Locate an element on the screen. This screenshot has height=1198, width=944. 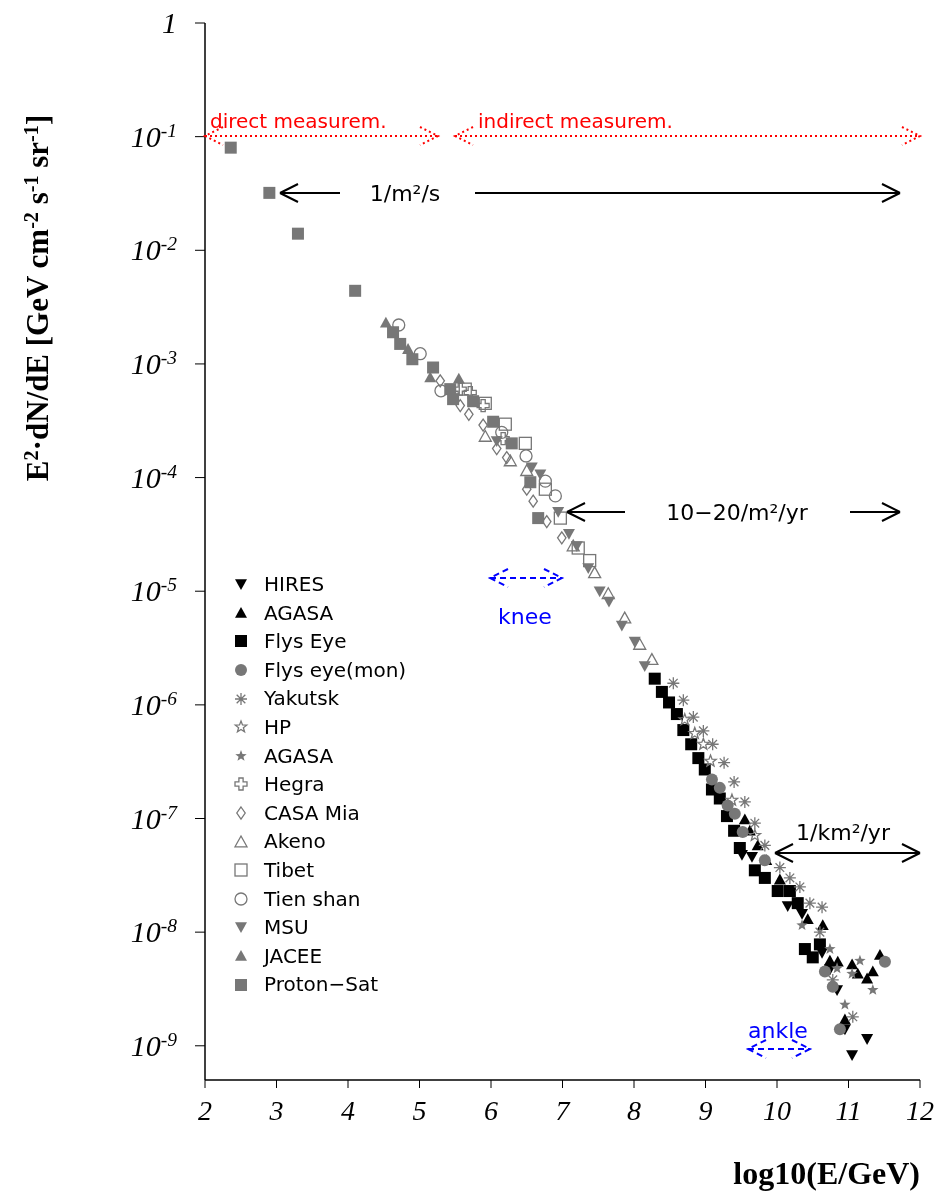
x-tick-label: 2 is located at coordinates (205, 1110).